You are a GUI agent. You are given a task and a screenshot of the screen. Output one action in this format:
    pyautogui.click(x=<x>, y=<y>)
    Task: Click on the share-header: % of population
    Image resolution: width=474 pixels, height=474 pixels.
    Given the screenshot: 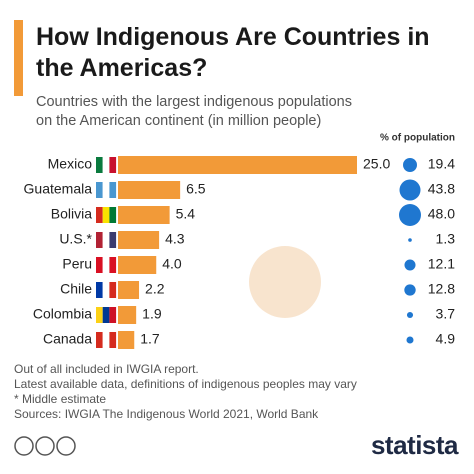 What is the action you would take?
    pyautogui.click(x=417, y=138)
    